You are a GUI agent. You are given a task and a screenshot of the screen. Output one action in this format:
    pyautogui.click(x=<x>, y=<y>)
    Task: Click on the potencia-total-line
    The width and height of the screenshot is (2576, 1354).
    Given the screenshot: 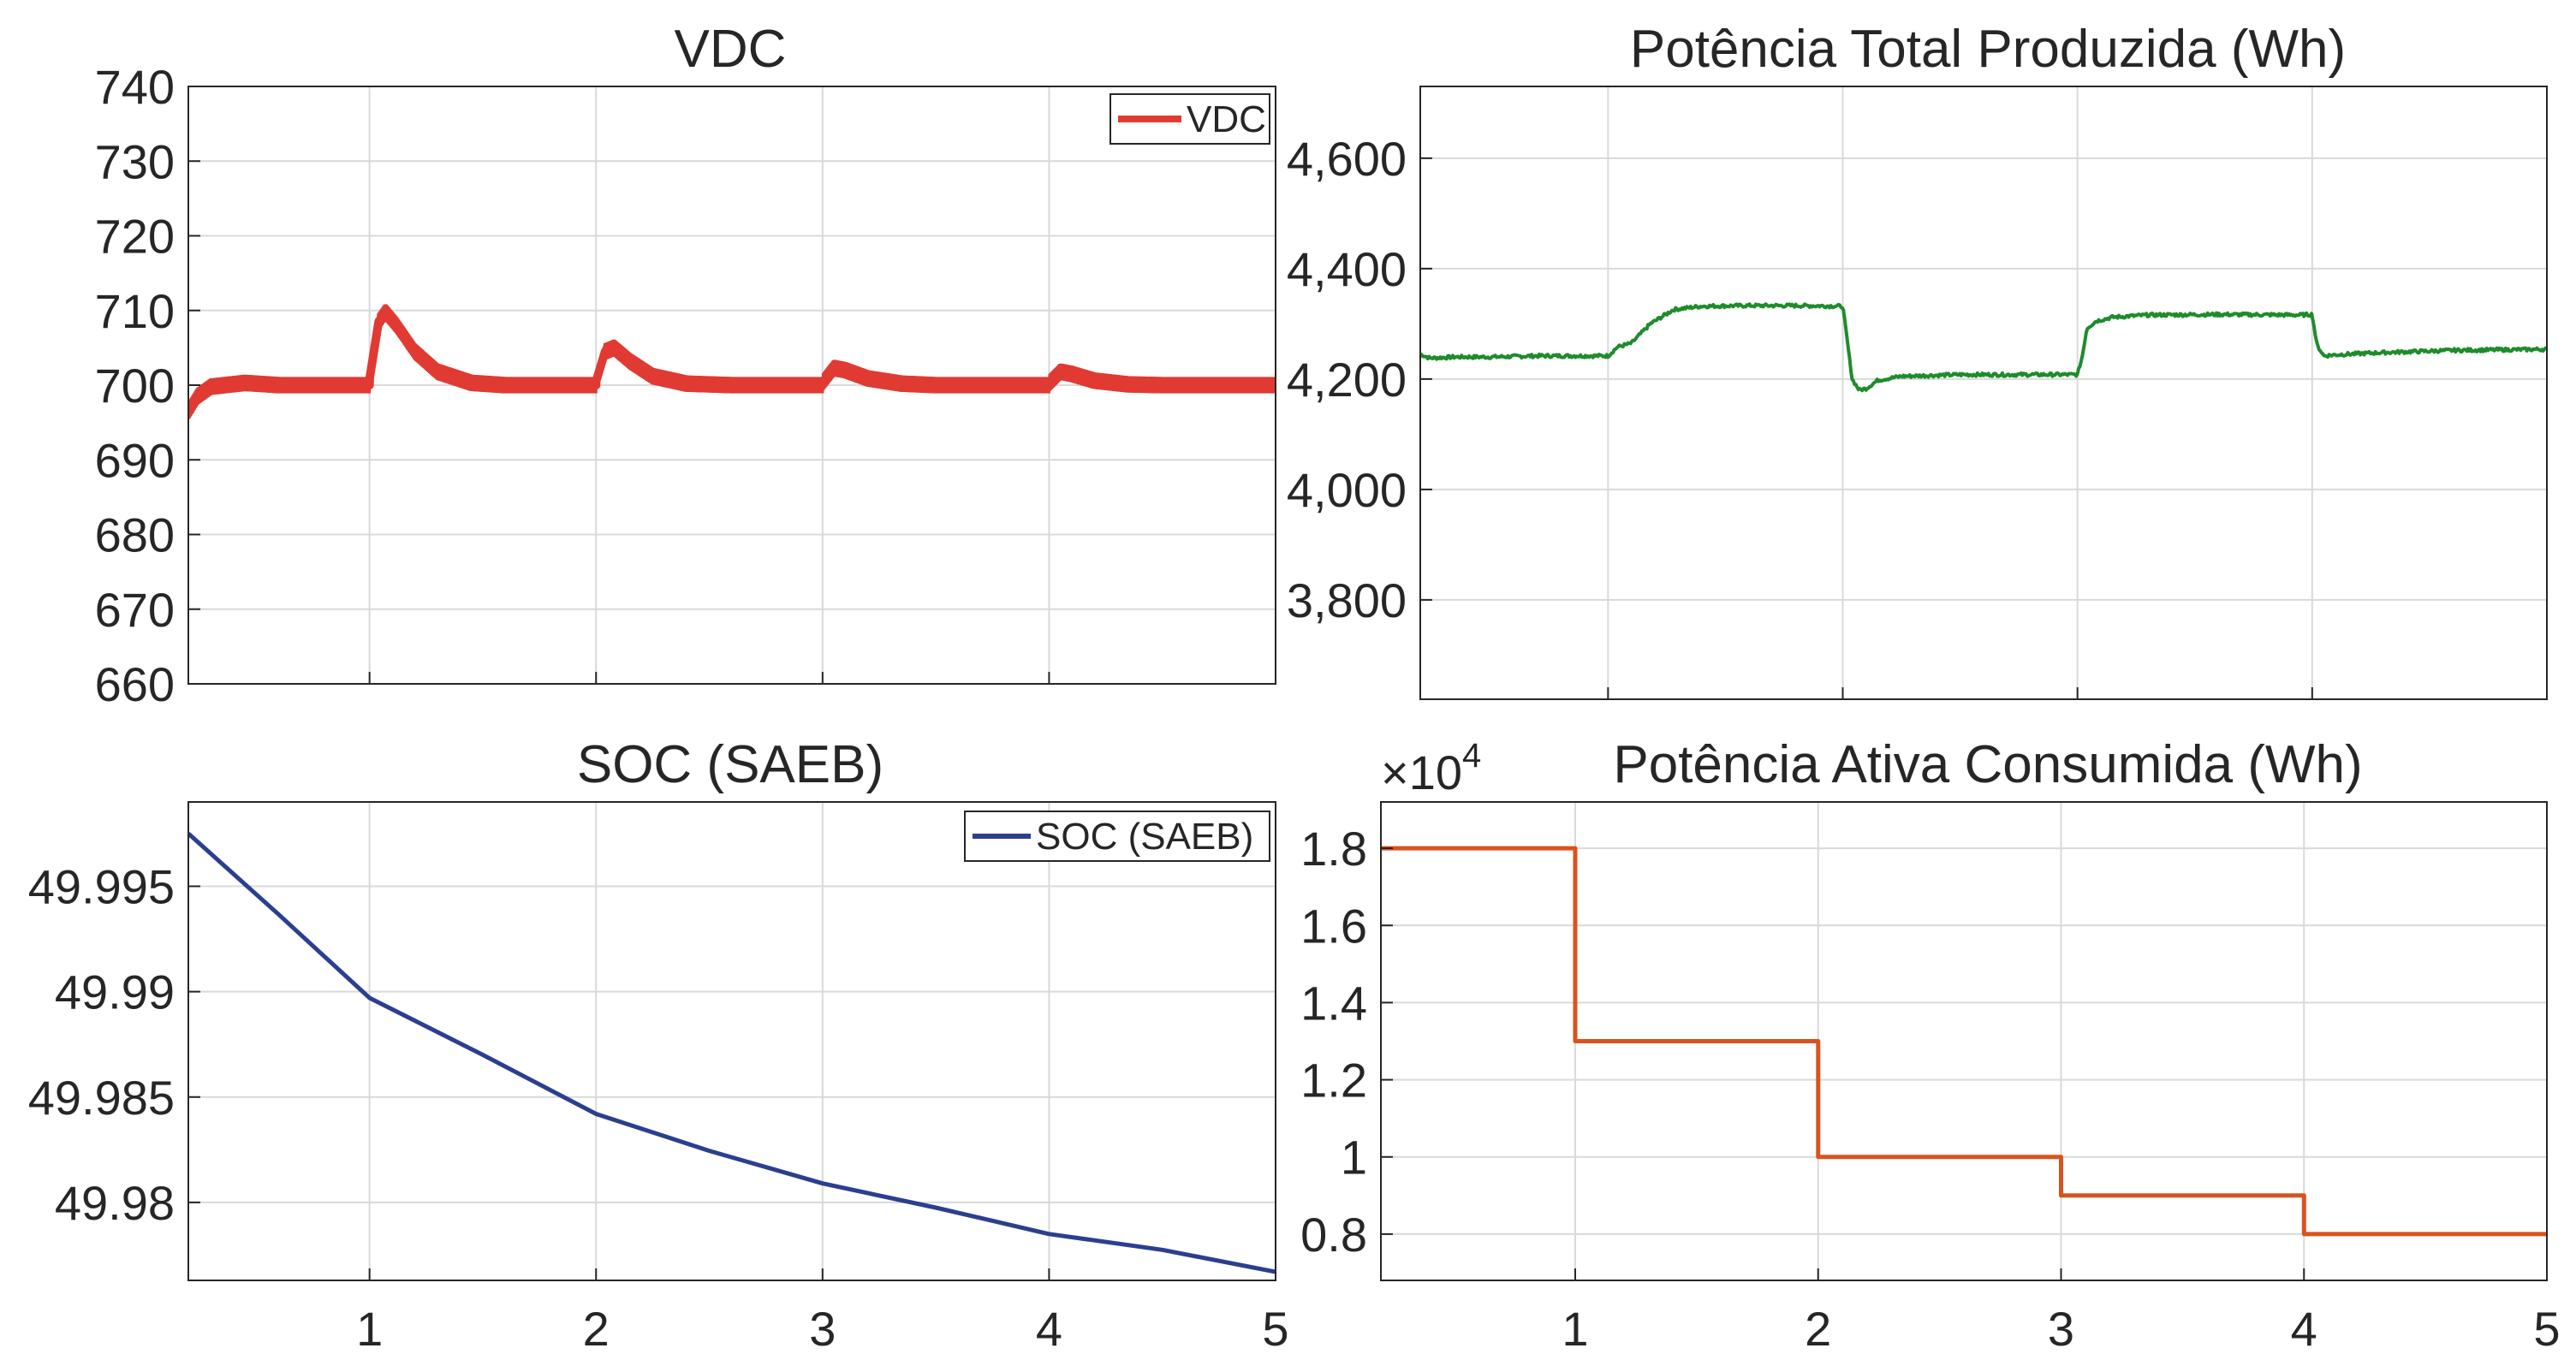 What is the action you would take?
    pyautogui.click(x=1983, y=347)
    